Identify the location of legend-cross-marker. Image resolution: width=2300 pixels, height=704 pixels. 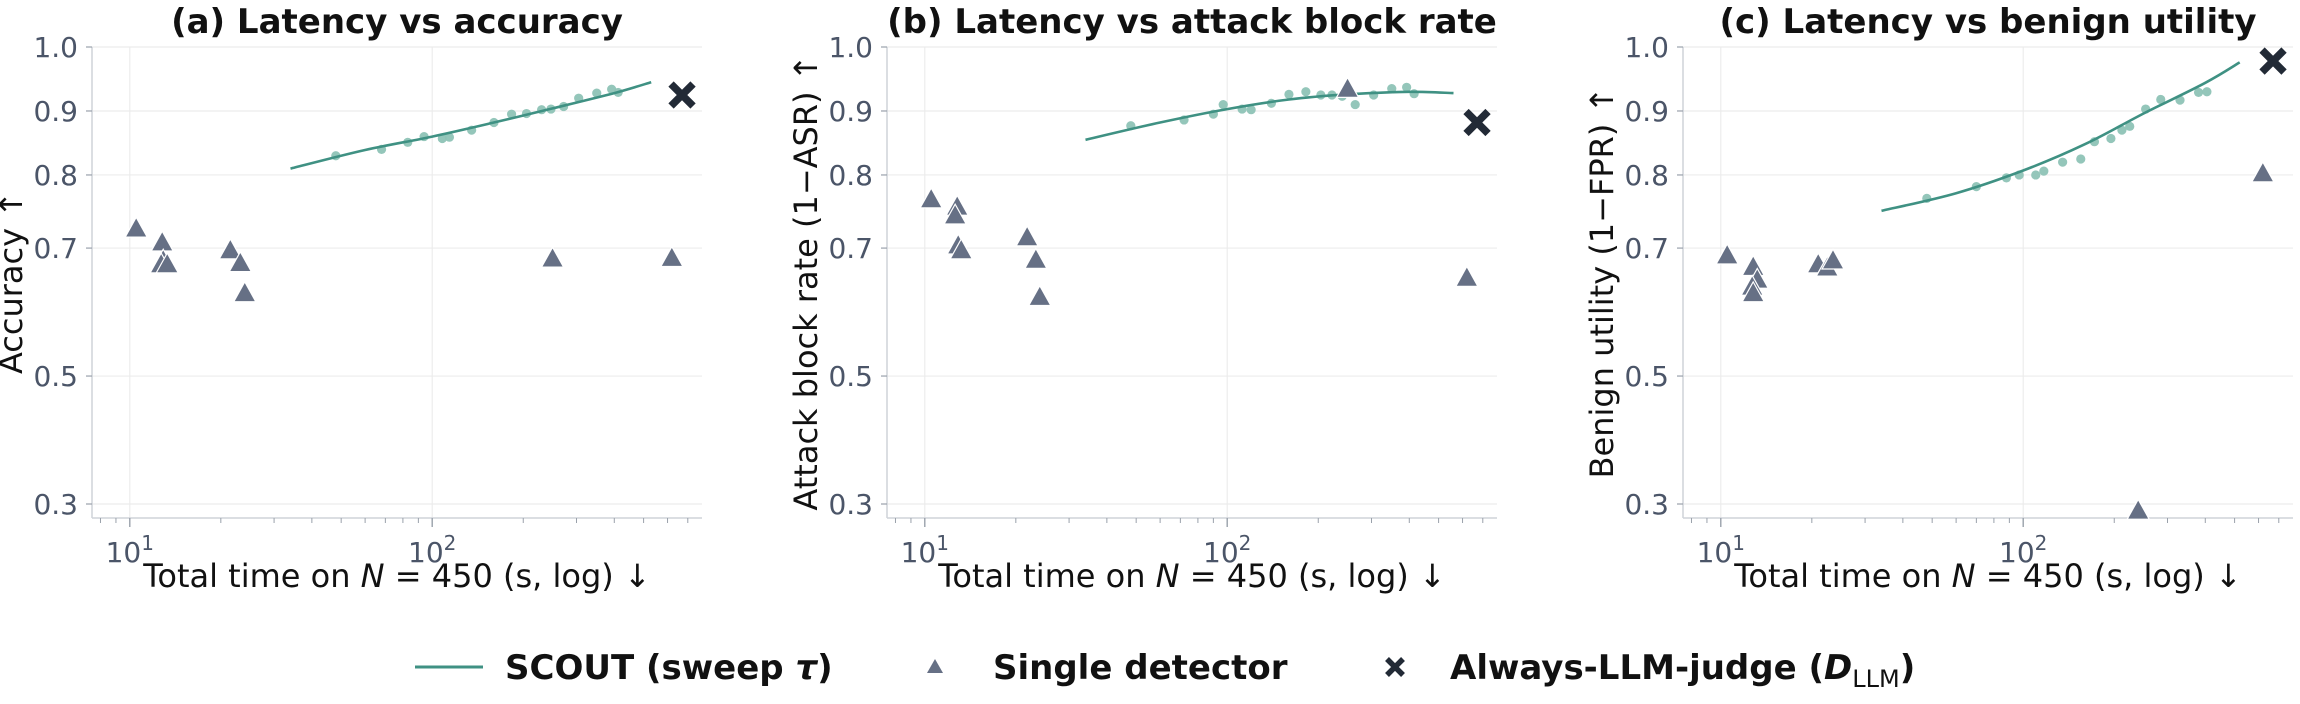
(1395, 667).